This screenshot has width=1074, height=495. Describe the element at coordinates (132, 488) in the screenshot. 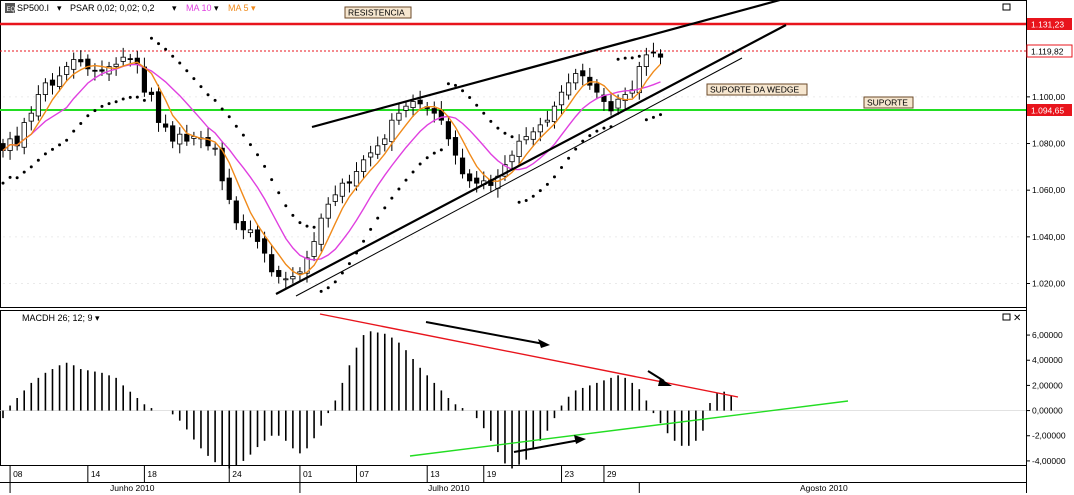

I see `month-label: Junho 2010` at that location.